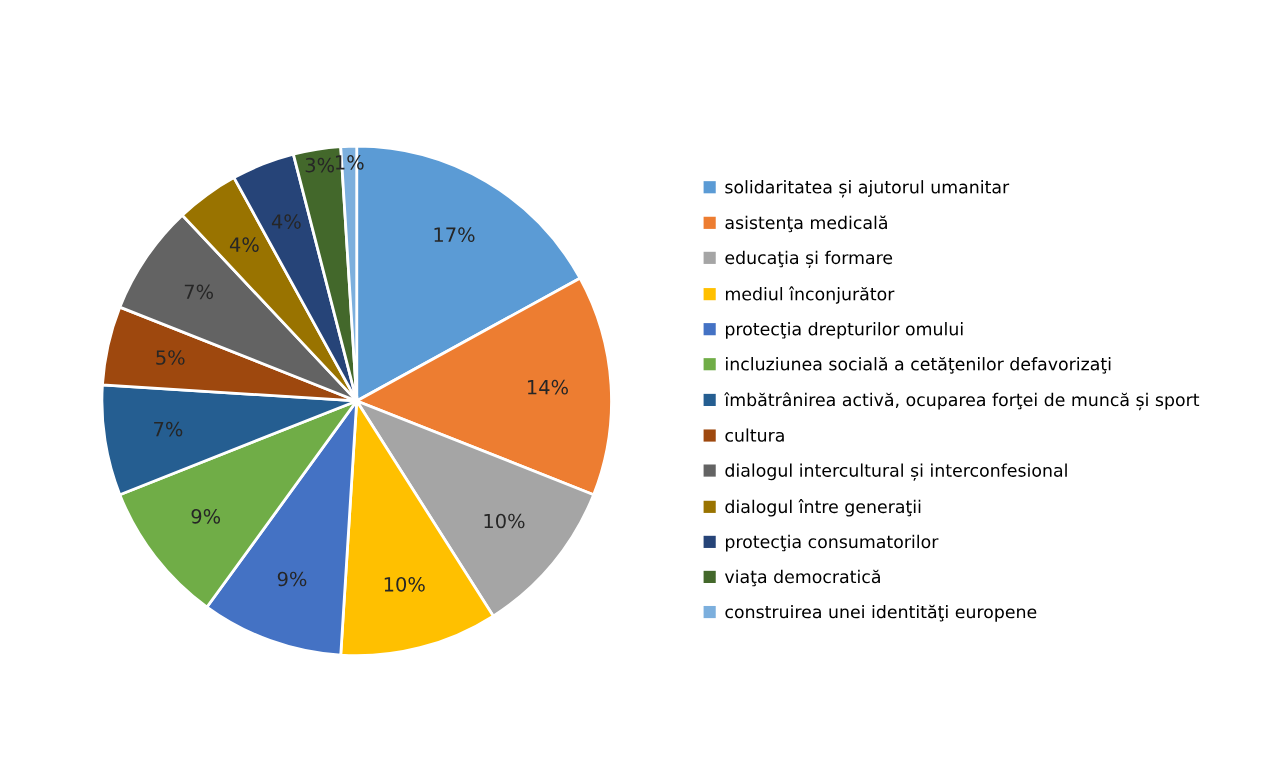 The height and width of the screenshot is (771, 1274). What do you see at coordinates (547, 387) in the screenshot?
I see `data-label: 14%` at bounding box center [547, 387].